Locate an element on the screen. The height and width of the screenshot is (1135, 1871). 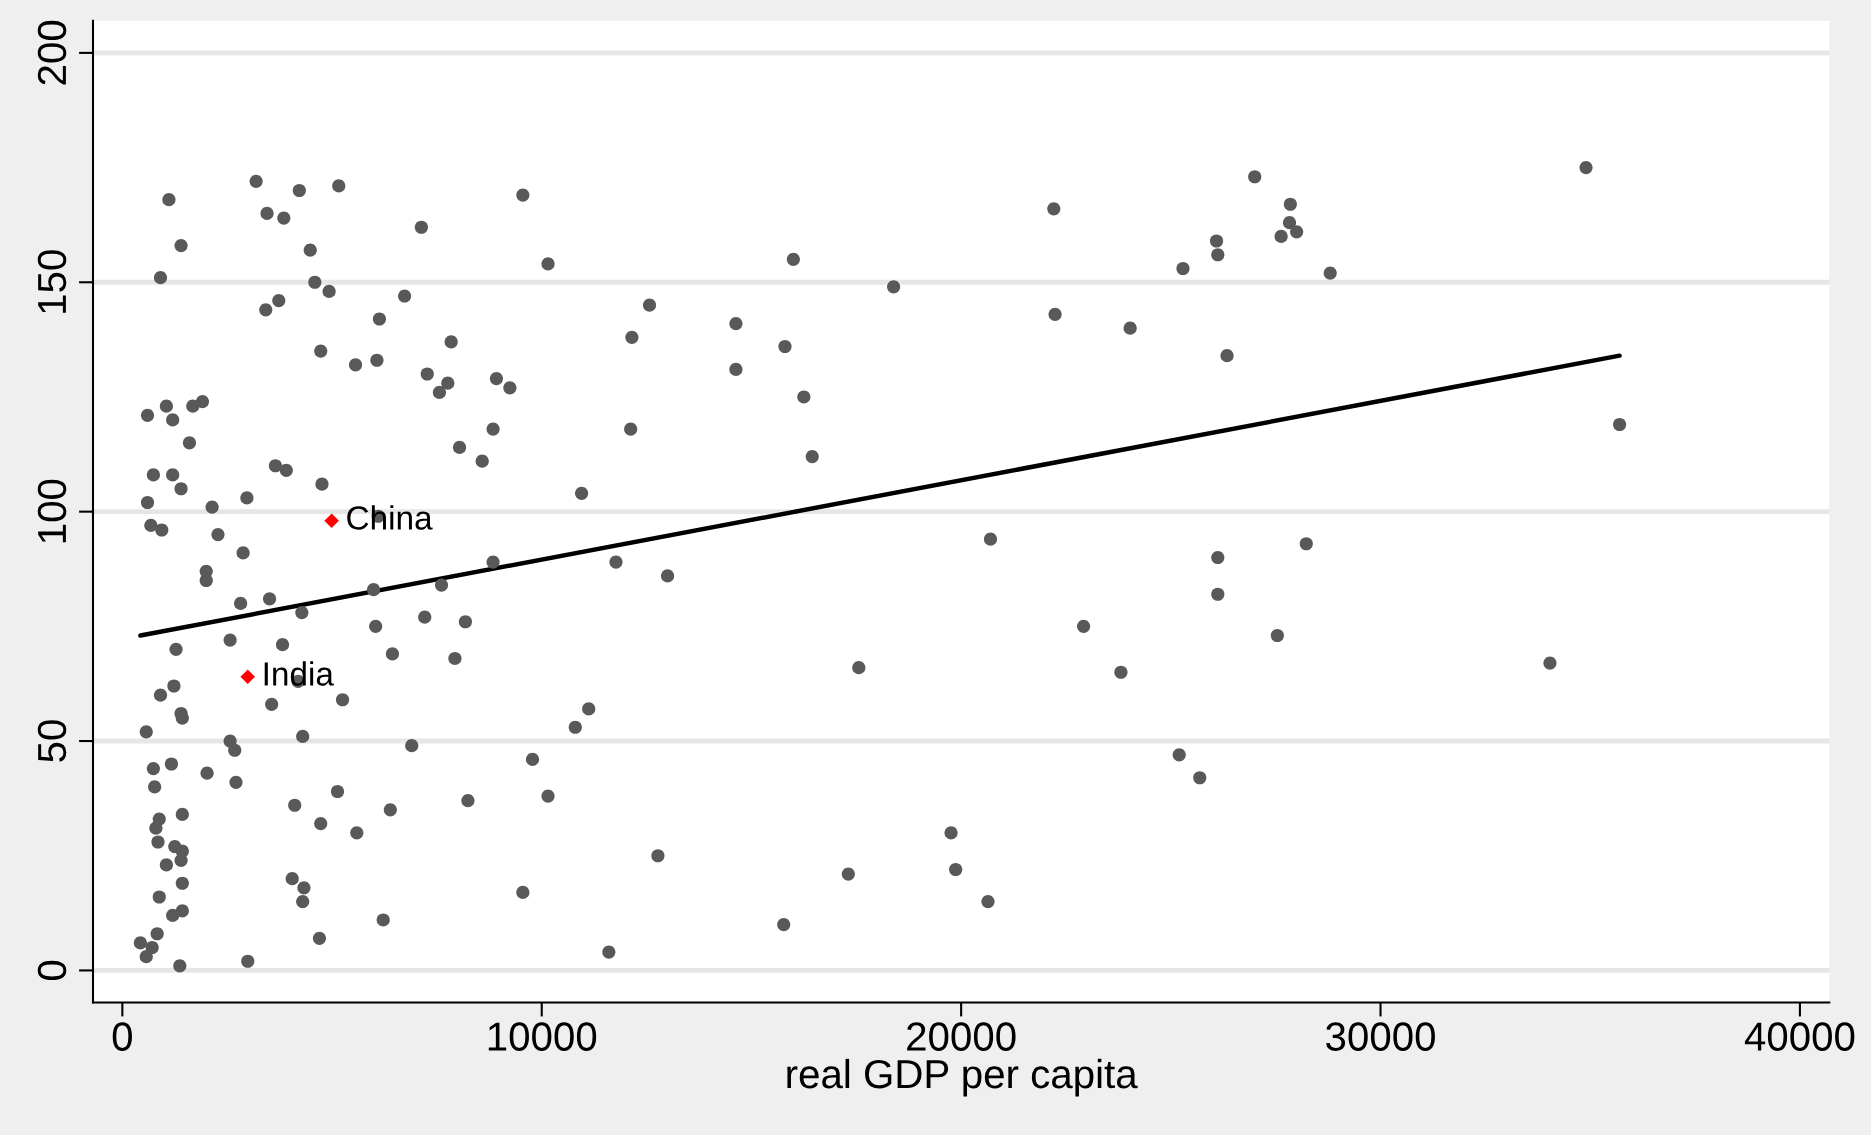
x-tick-label: 20000 is located at coordinates (961, 1036).